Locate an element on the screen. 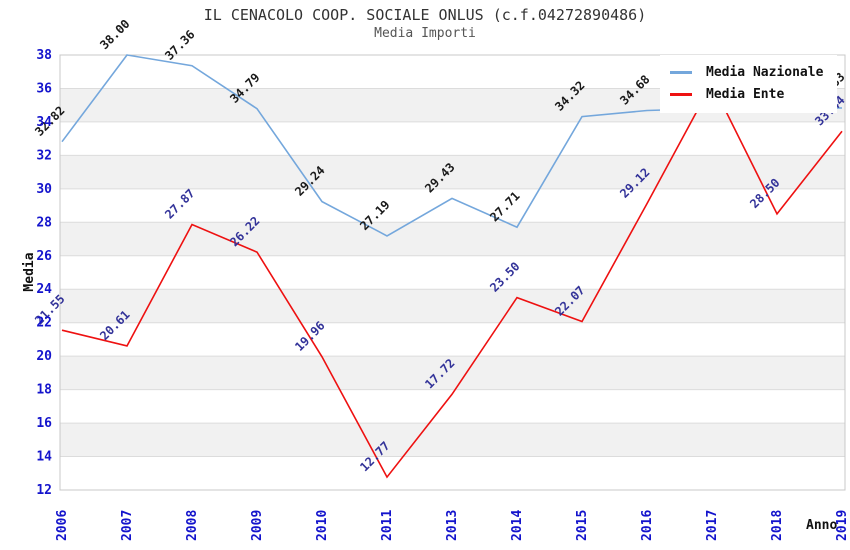 The width and height of the screenshot is (850, 550). x-tick-label: 2011 is located at coordinates (387, 525).